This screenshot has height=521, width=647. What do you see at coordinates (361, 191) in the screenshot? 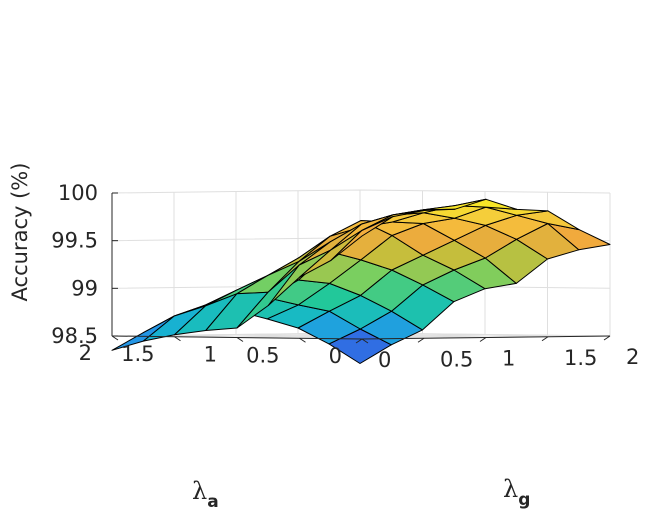
I see `grid-line` at bounding box center [361, 191].